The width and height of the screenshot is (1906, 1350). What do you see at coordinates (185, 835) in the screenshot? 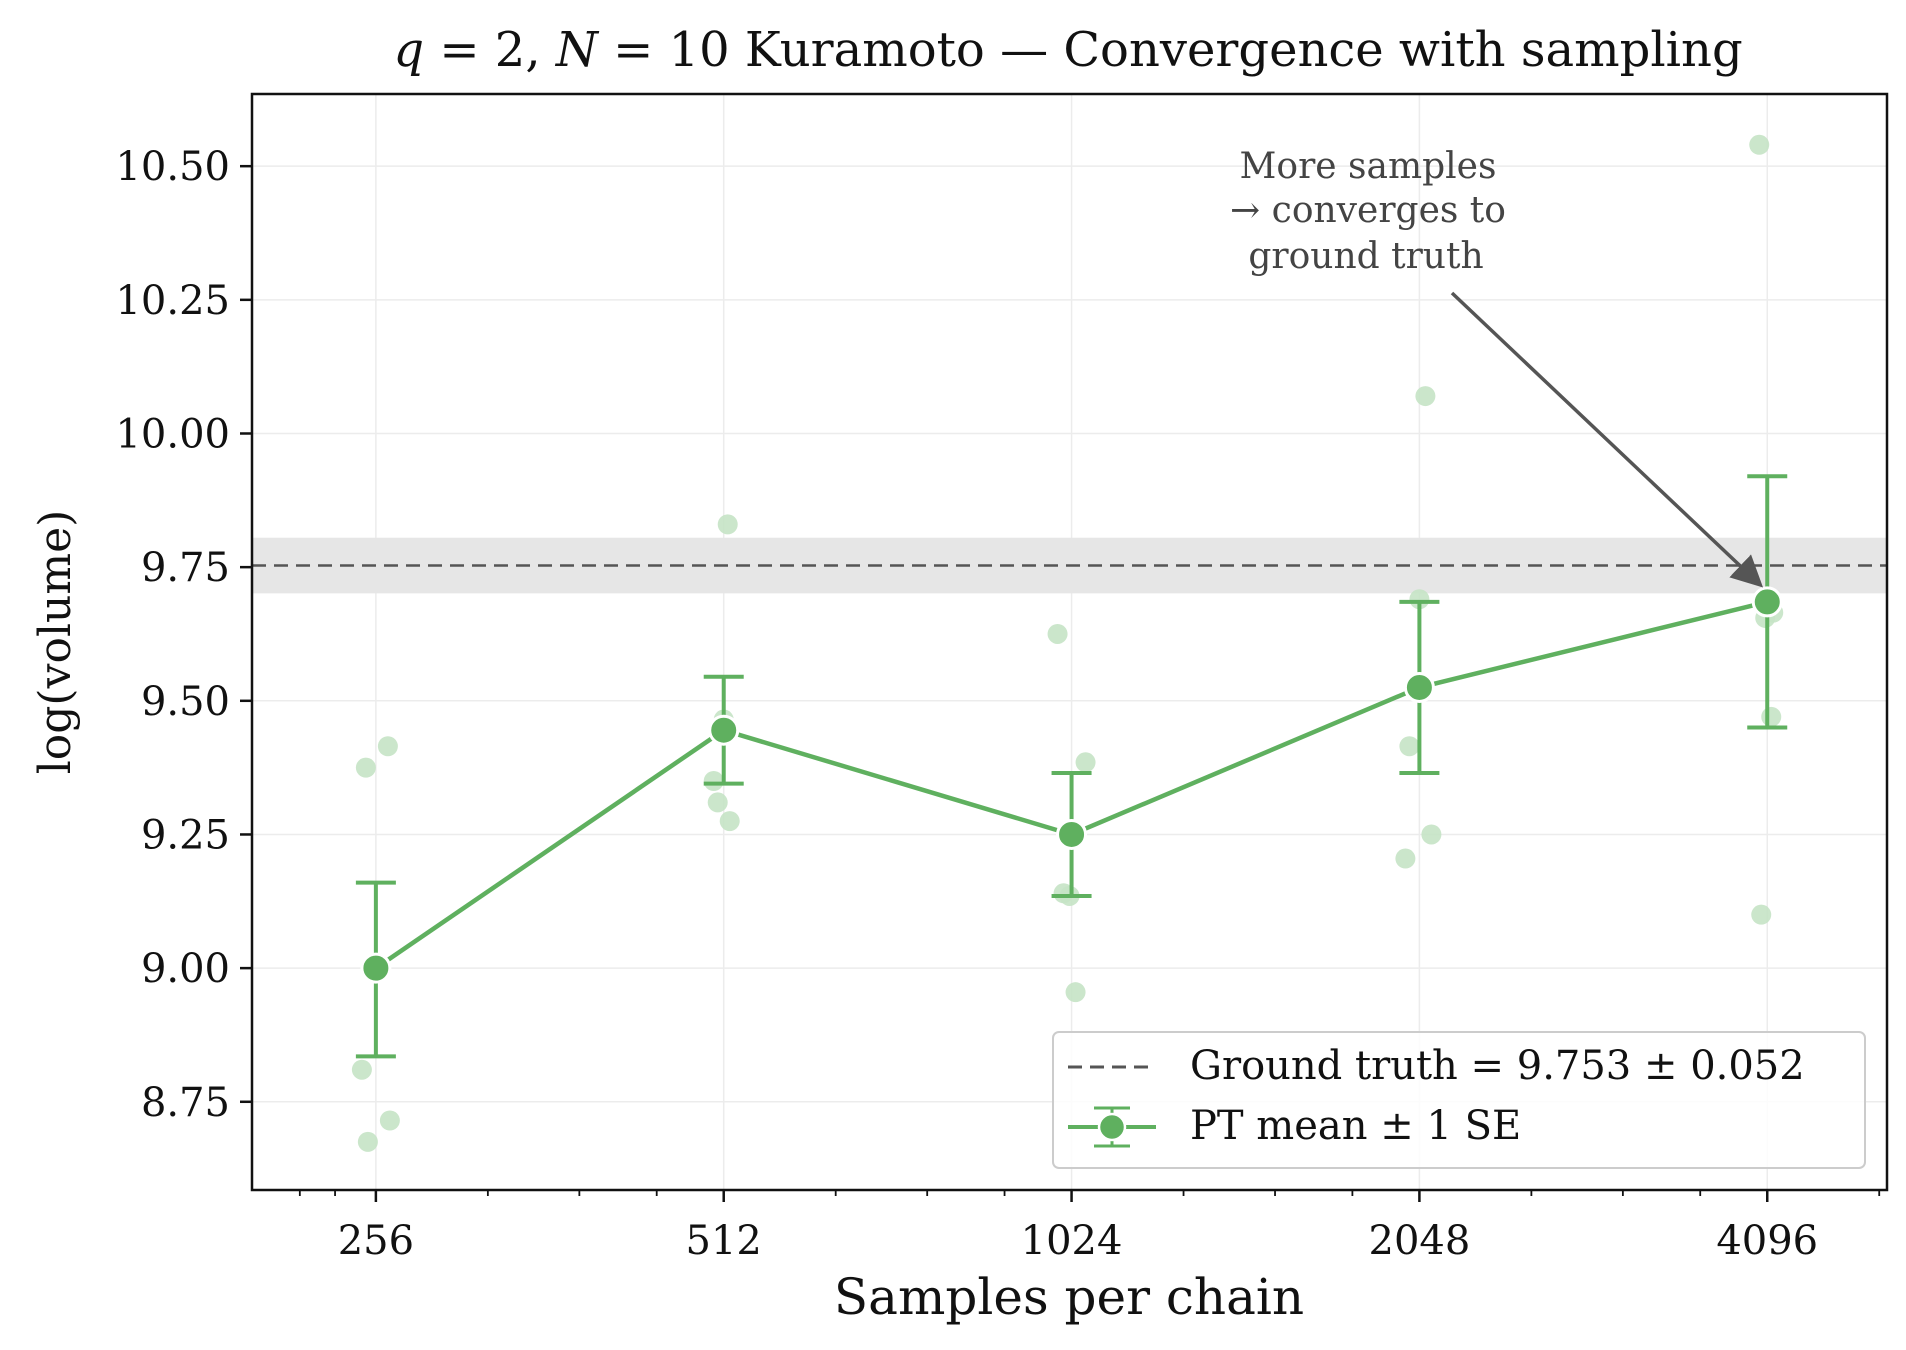
I see `y-tick-label-2: 9.25` at bounding box center [185, 835].